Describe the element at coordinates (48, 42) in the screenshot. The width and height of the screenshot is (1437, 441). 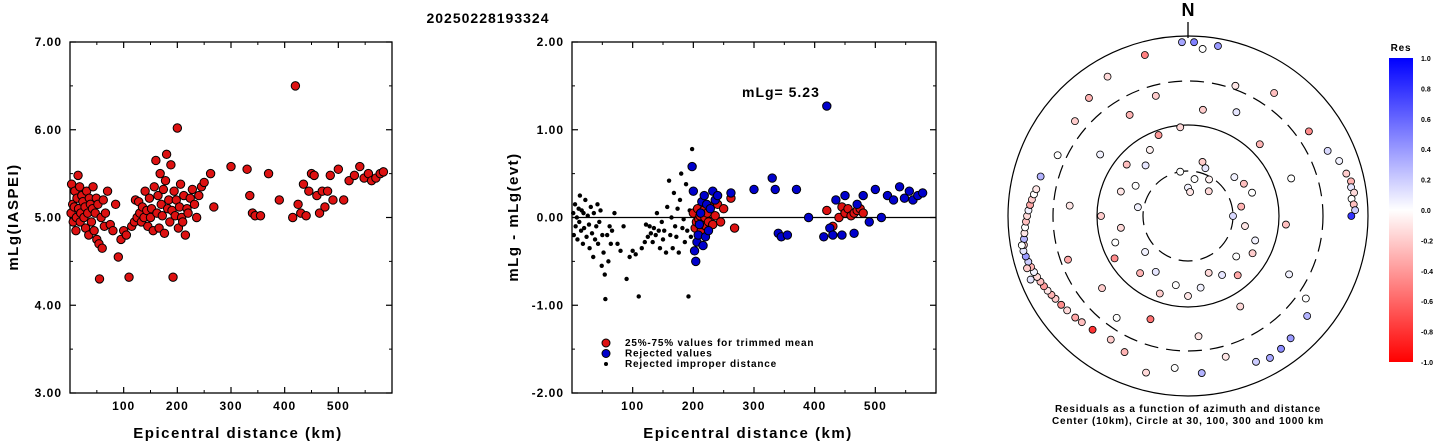
I see `y-tick-label: 7.00` at that location.